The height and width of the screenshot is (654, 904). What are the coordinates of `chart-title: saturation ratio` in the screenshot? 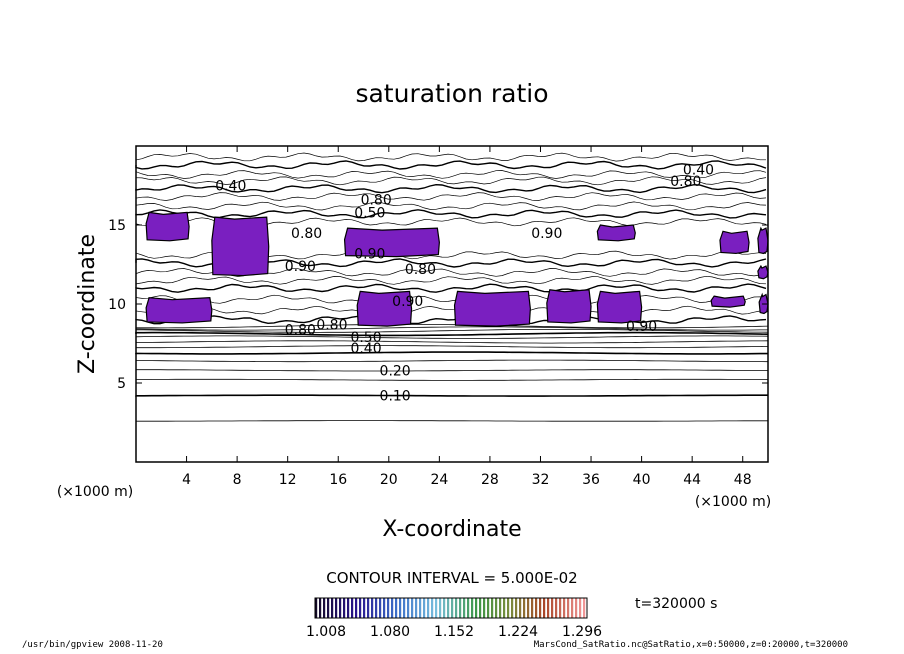 It's located at (451, 93).